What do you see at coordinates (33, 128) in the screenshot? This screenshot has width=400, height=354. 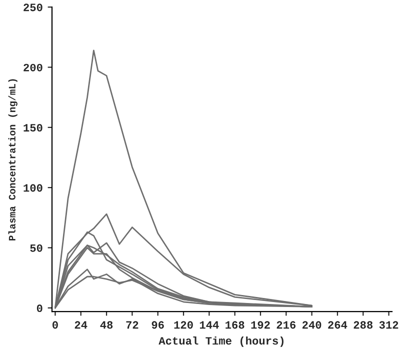 I see `y-tick-label: 150` at bounding box center [33, 128].